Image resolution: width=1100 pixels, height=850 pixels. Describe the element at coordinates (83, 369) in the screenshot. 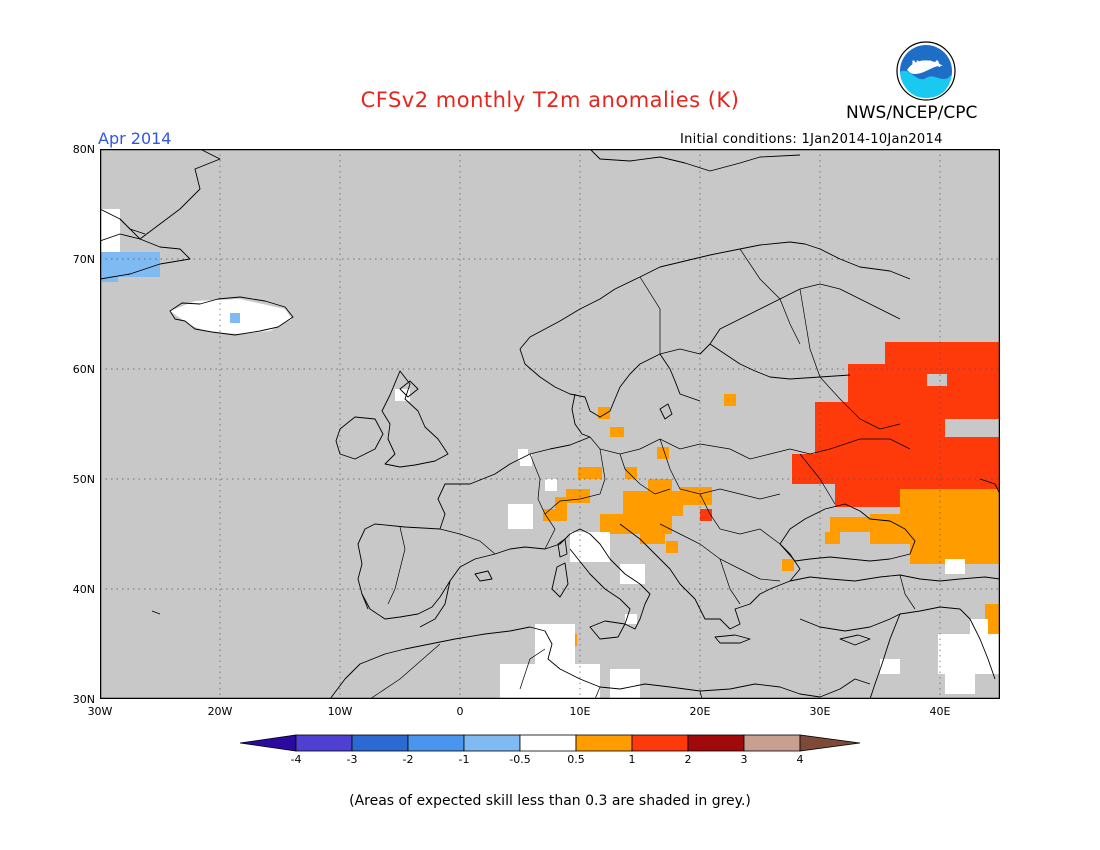

I see `lat-label-60n: 60N` at that location.